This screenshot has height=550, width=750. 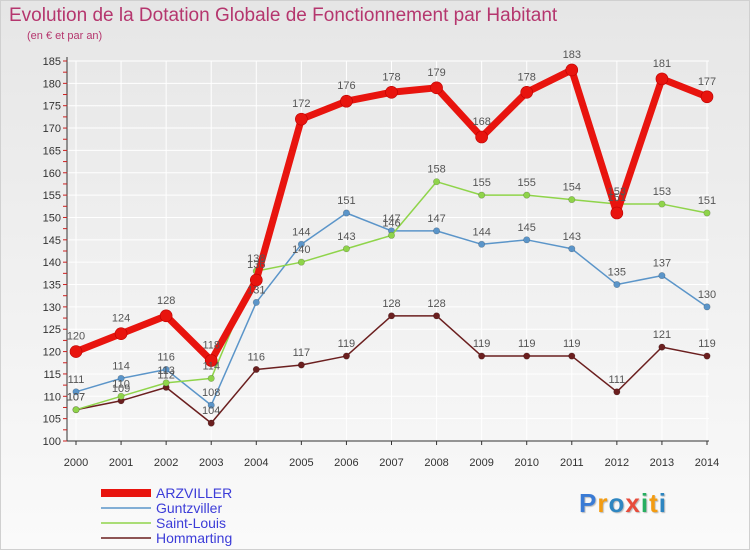 I want to click on logo-letter: t, so click(x=654, y=503).